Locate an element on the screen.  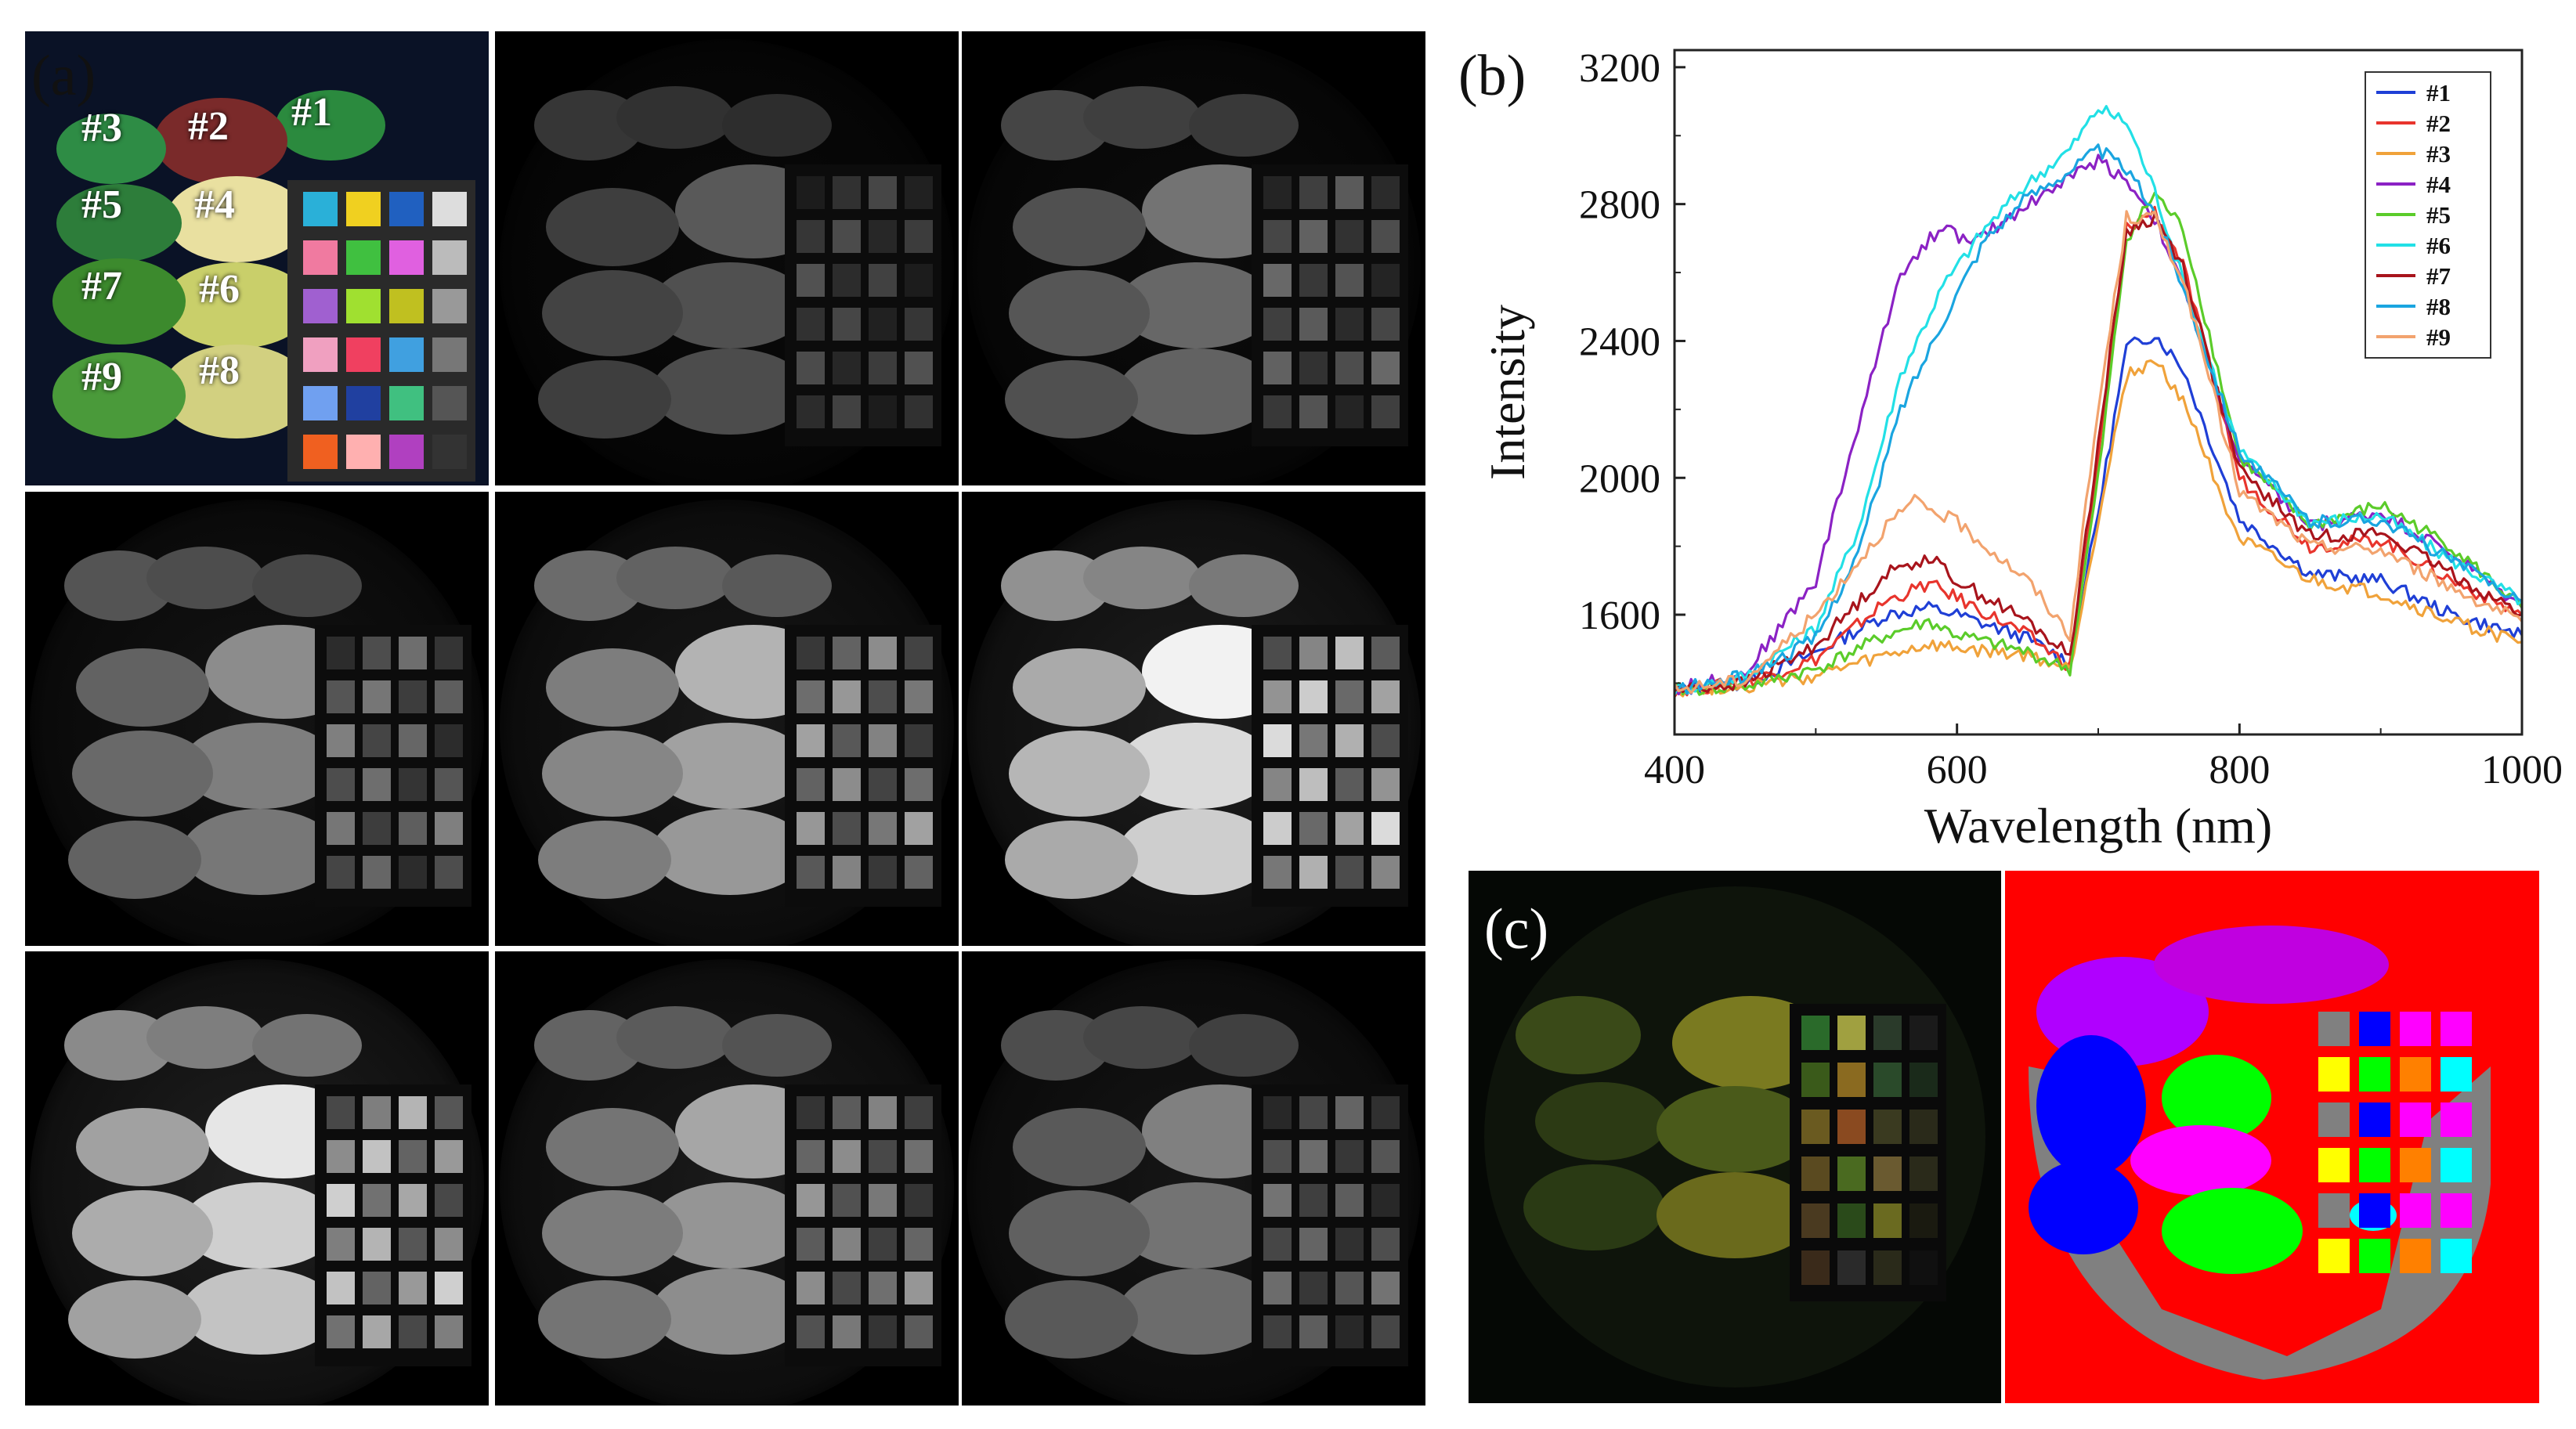
y-tick-label: 3200 is located at coordinates (1619, 68).